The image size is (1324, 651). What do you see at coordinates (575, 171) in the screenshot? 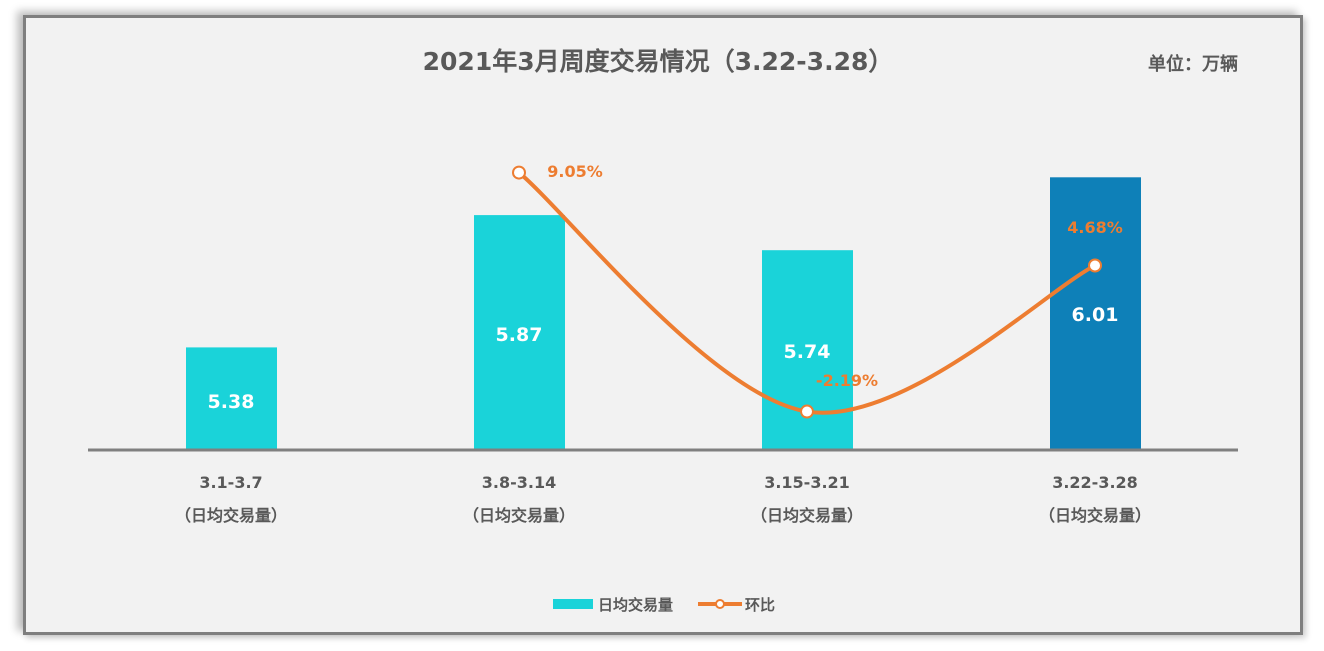
I see `line-data-label: 9.05%` at bounding box center [575, 171].